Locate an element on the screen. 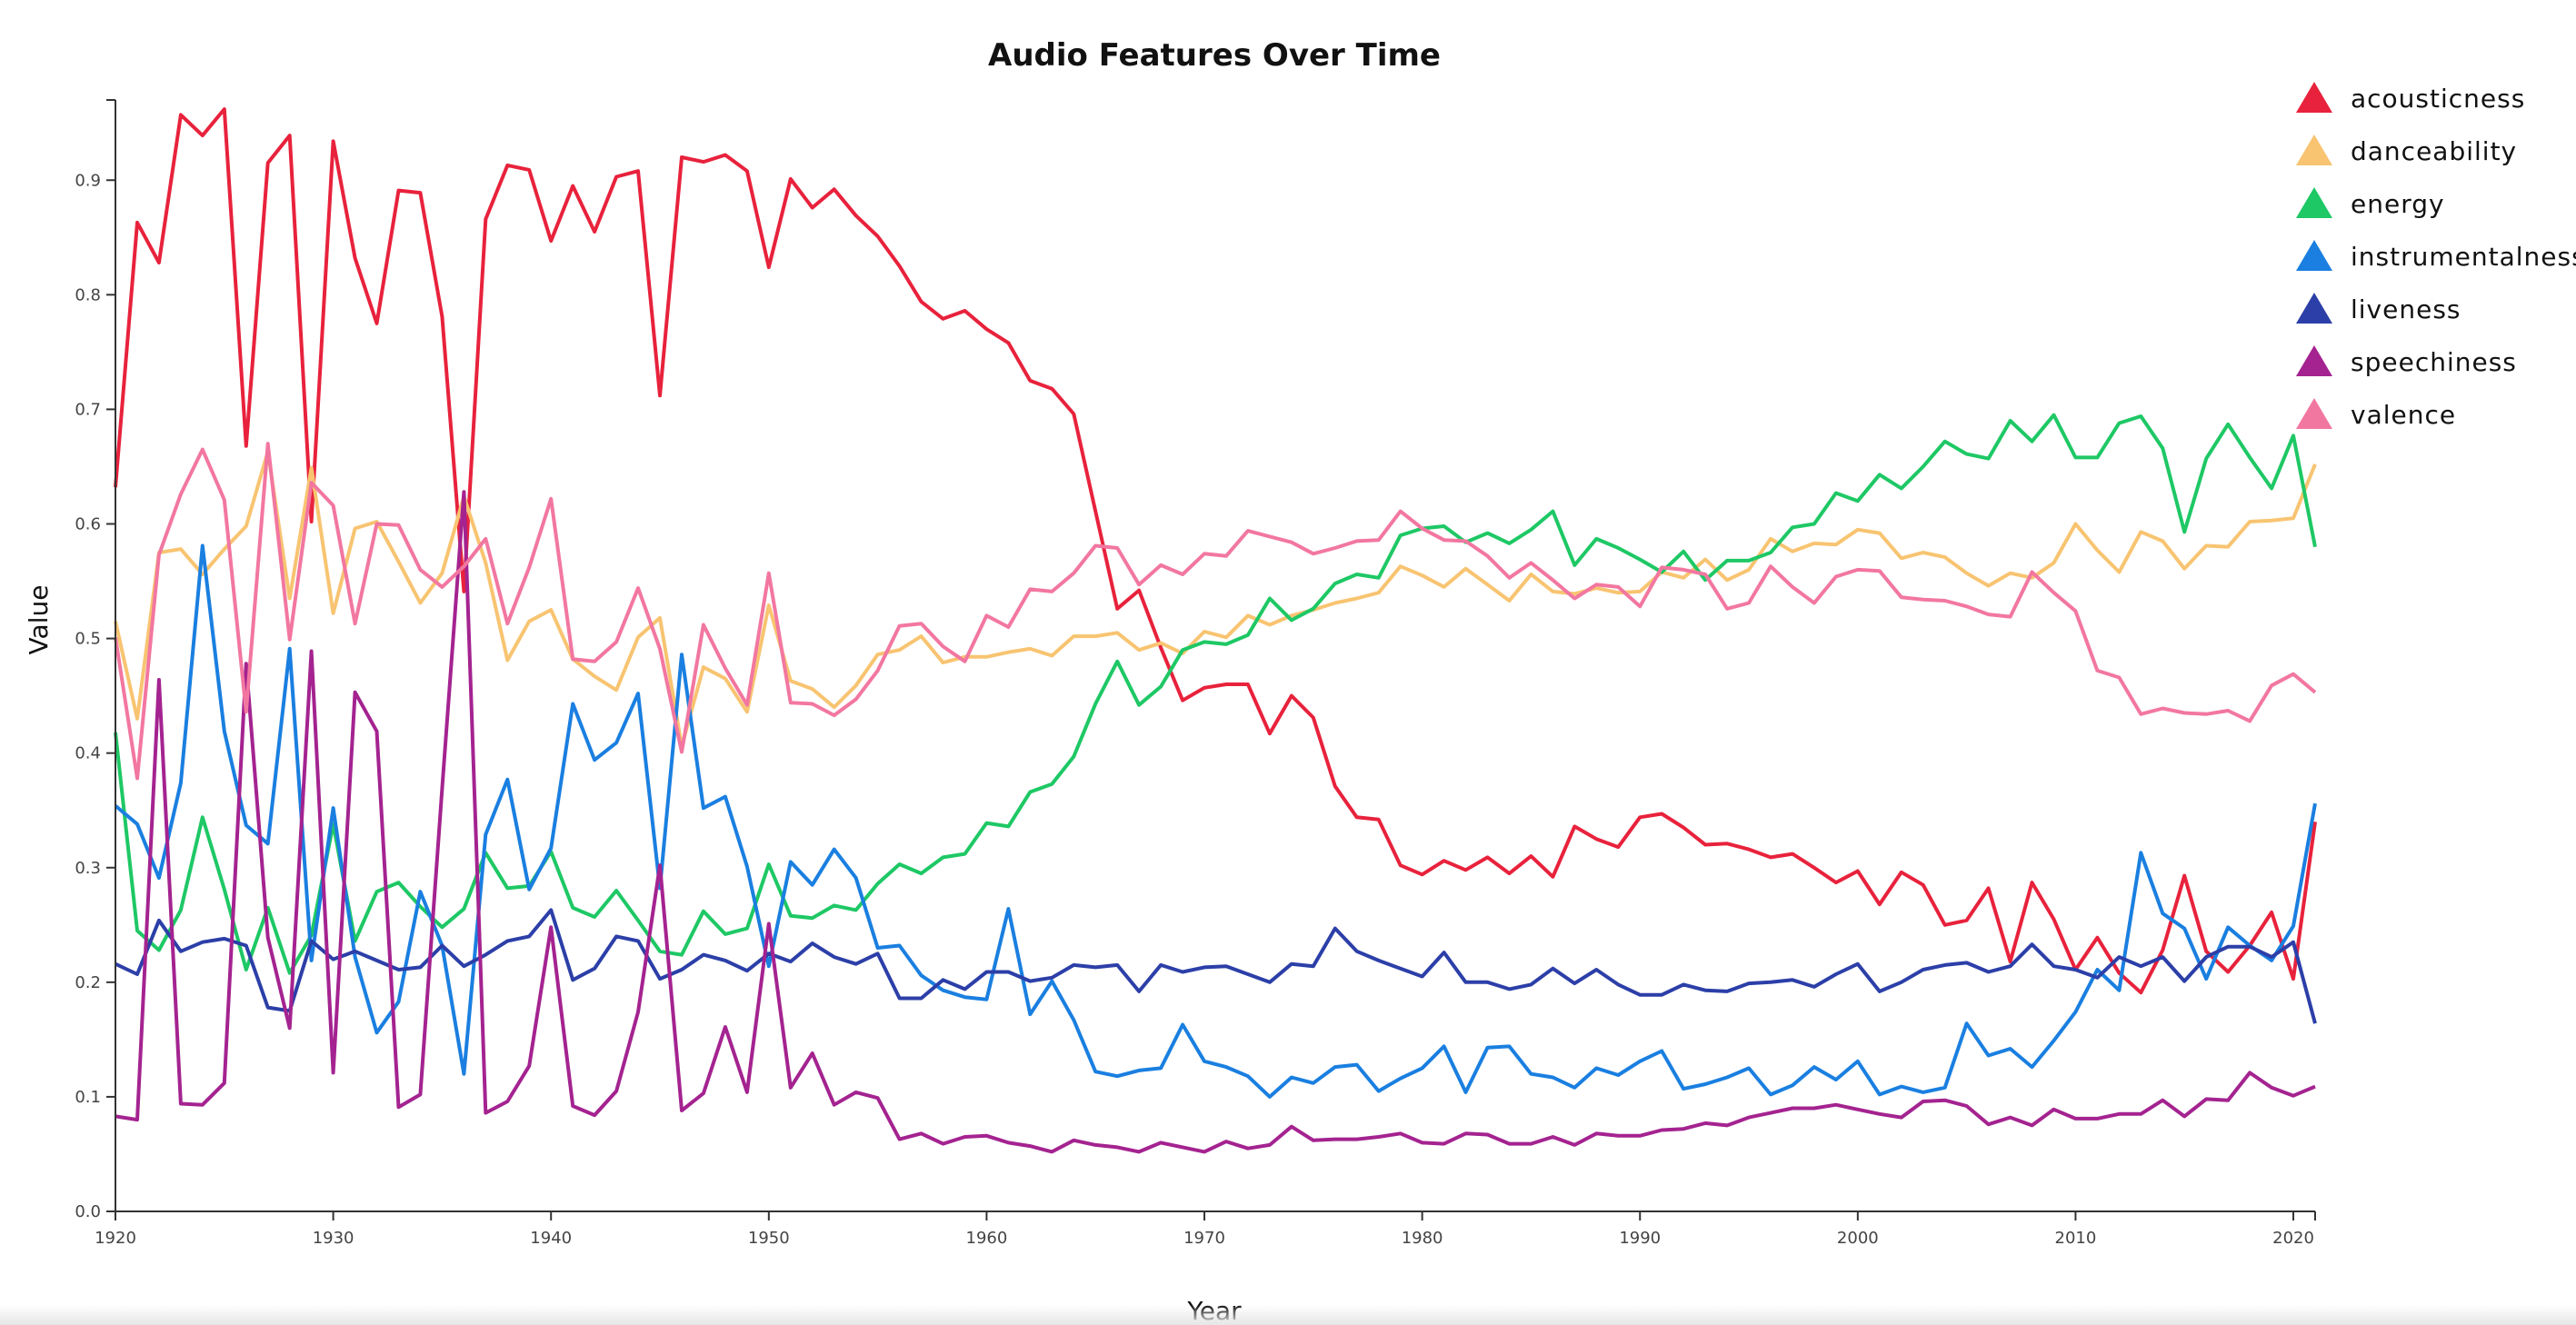  legend-item-liveness: liveness is located at coordinates (2378, 308).